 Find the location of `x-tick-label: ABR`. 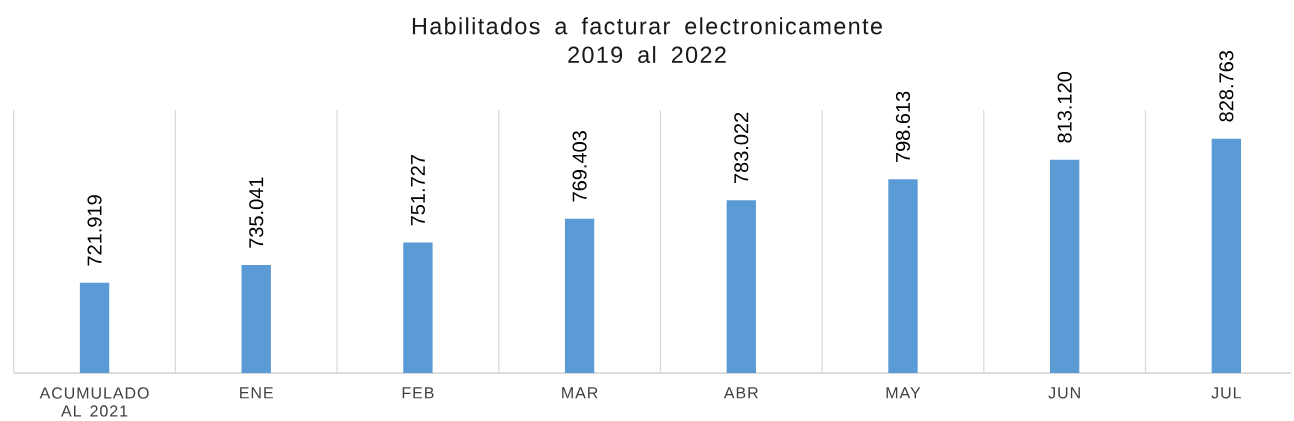

x-tick-label: ABR is located at coordinates (740, 393).